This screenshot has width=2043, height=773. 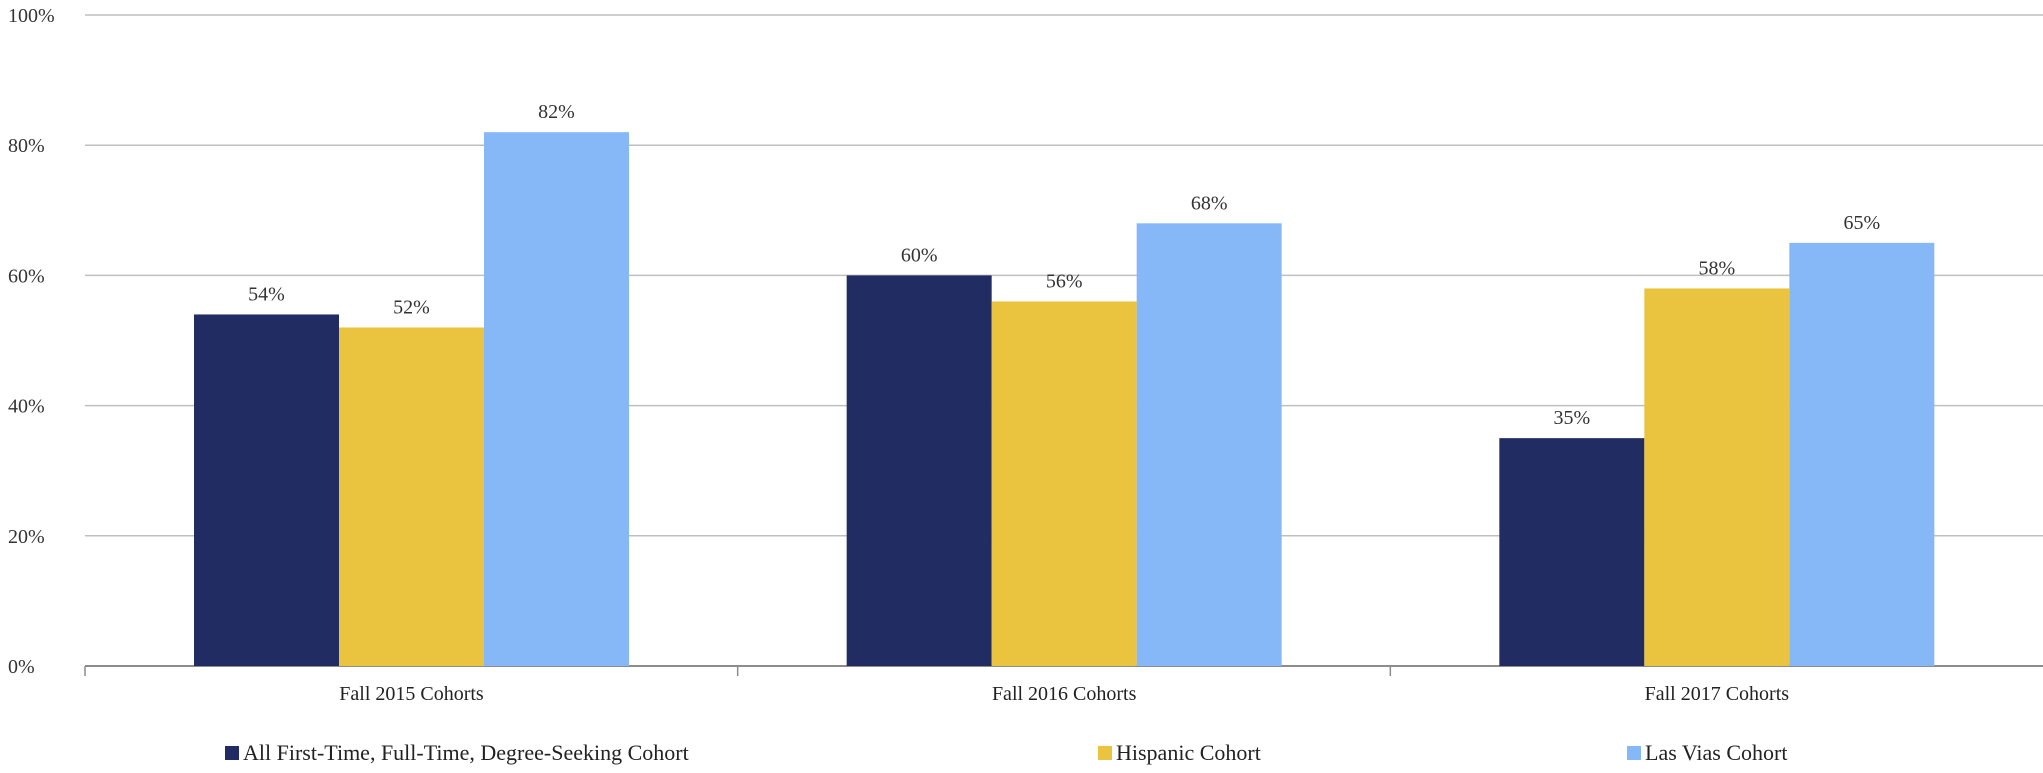 What do you see at coordinates (1571, 418) in the screenshot?
I see `data-label: 35%` at bounding box center [1571, 418].